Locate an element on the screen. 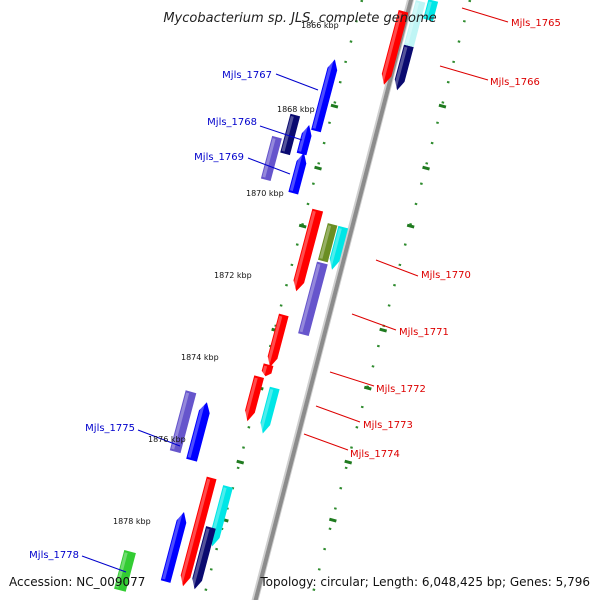 This screenshot has width=600, height=600. scale-label: 1866 kbp is located at coordinates (320, 25).